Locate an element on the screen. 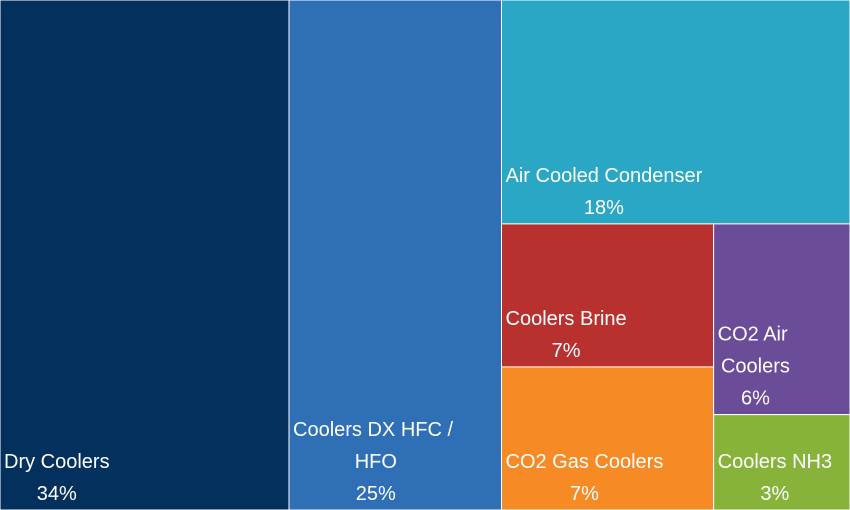 The height and width of the screenshot is (510, 850). tile-label-line: HFO is located at coordinates (376, 462).